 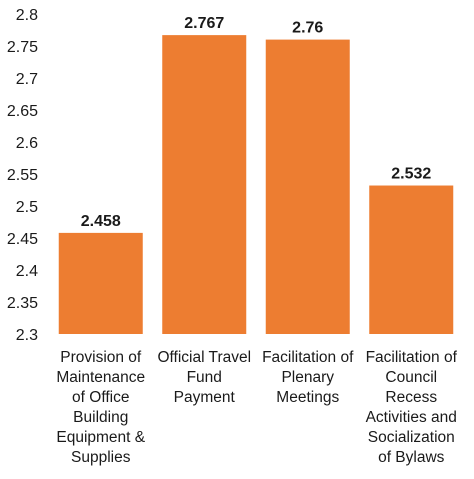 What do you see at coordinates (27, 271) in the screenshot?
I see `y-tick-label: 2.4` at bounding box center [27, 271].